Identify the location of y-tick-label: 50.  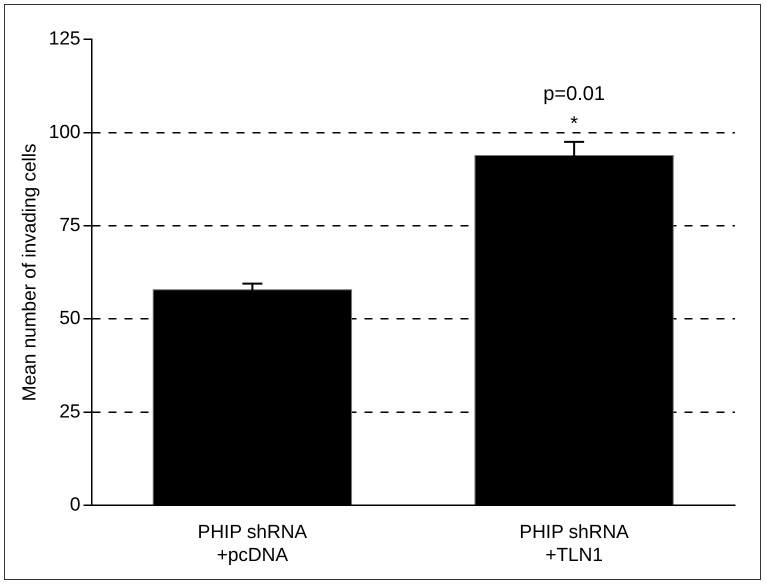
(69, 319).